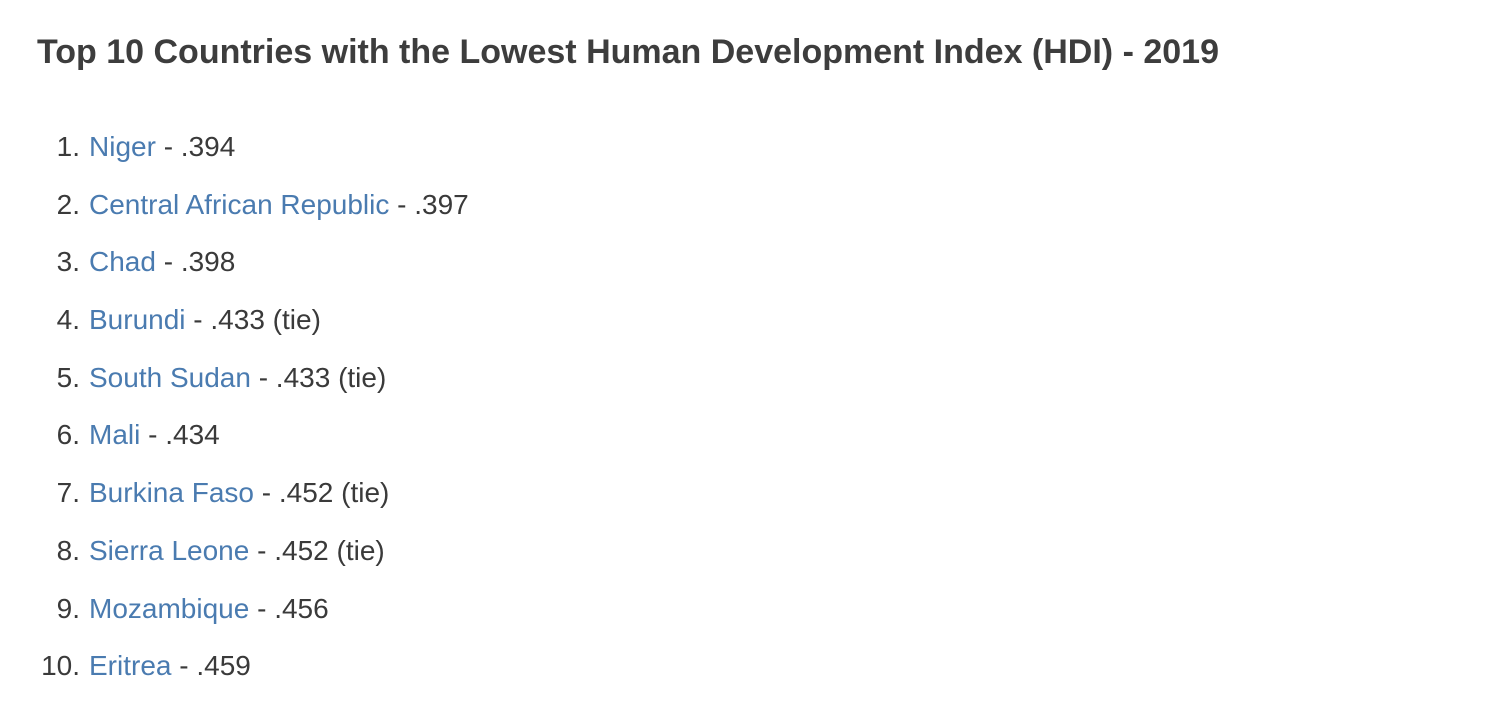 The height and width of the screenshot is (720, 1490). I want to click on hdi-value: - .397, so click(429, 204).